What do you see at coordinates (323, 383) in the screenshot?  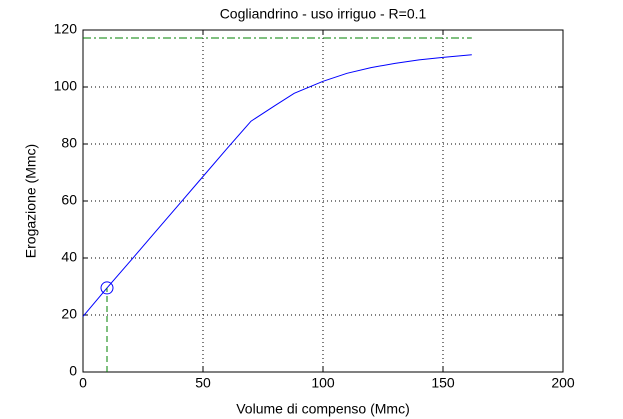 I see `x-tick-label: 100` at bounding box center [323, 383].